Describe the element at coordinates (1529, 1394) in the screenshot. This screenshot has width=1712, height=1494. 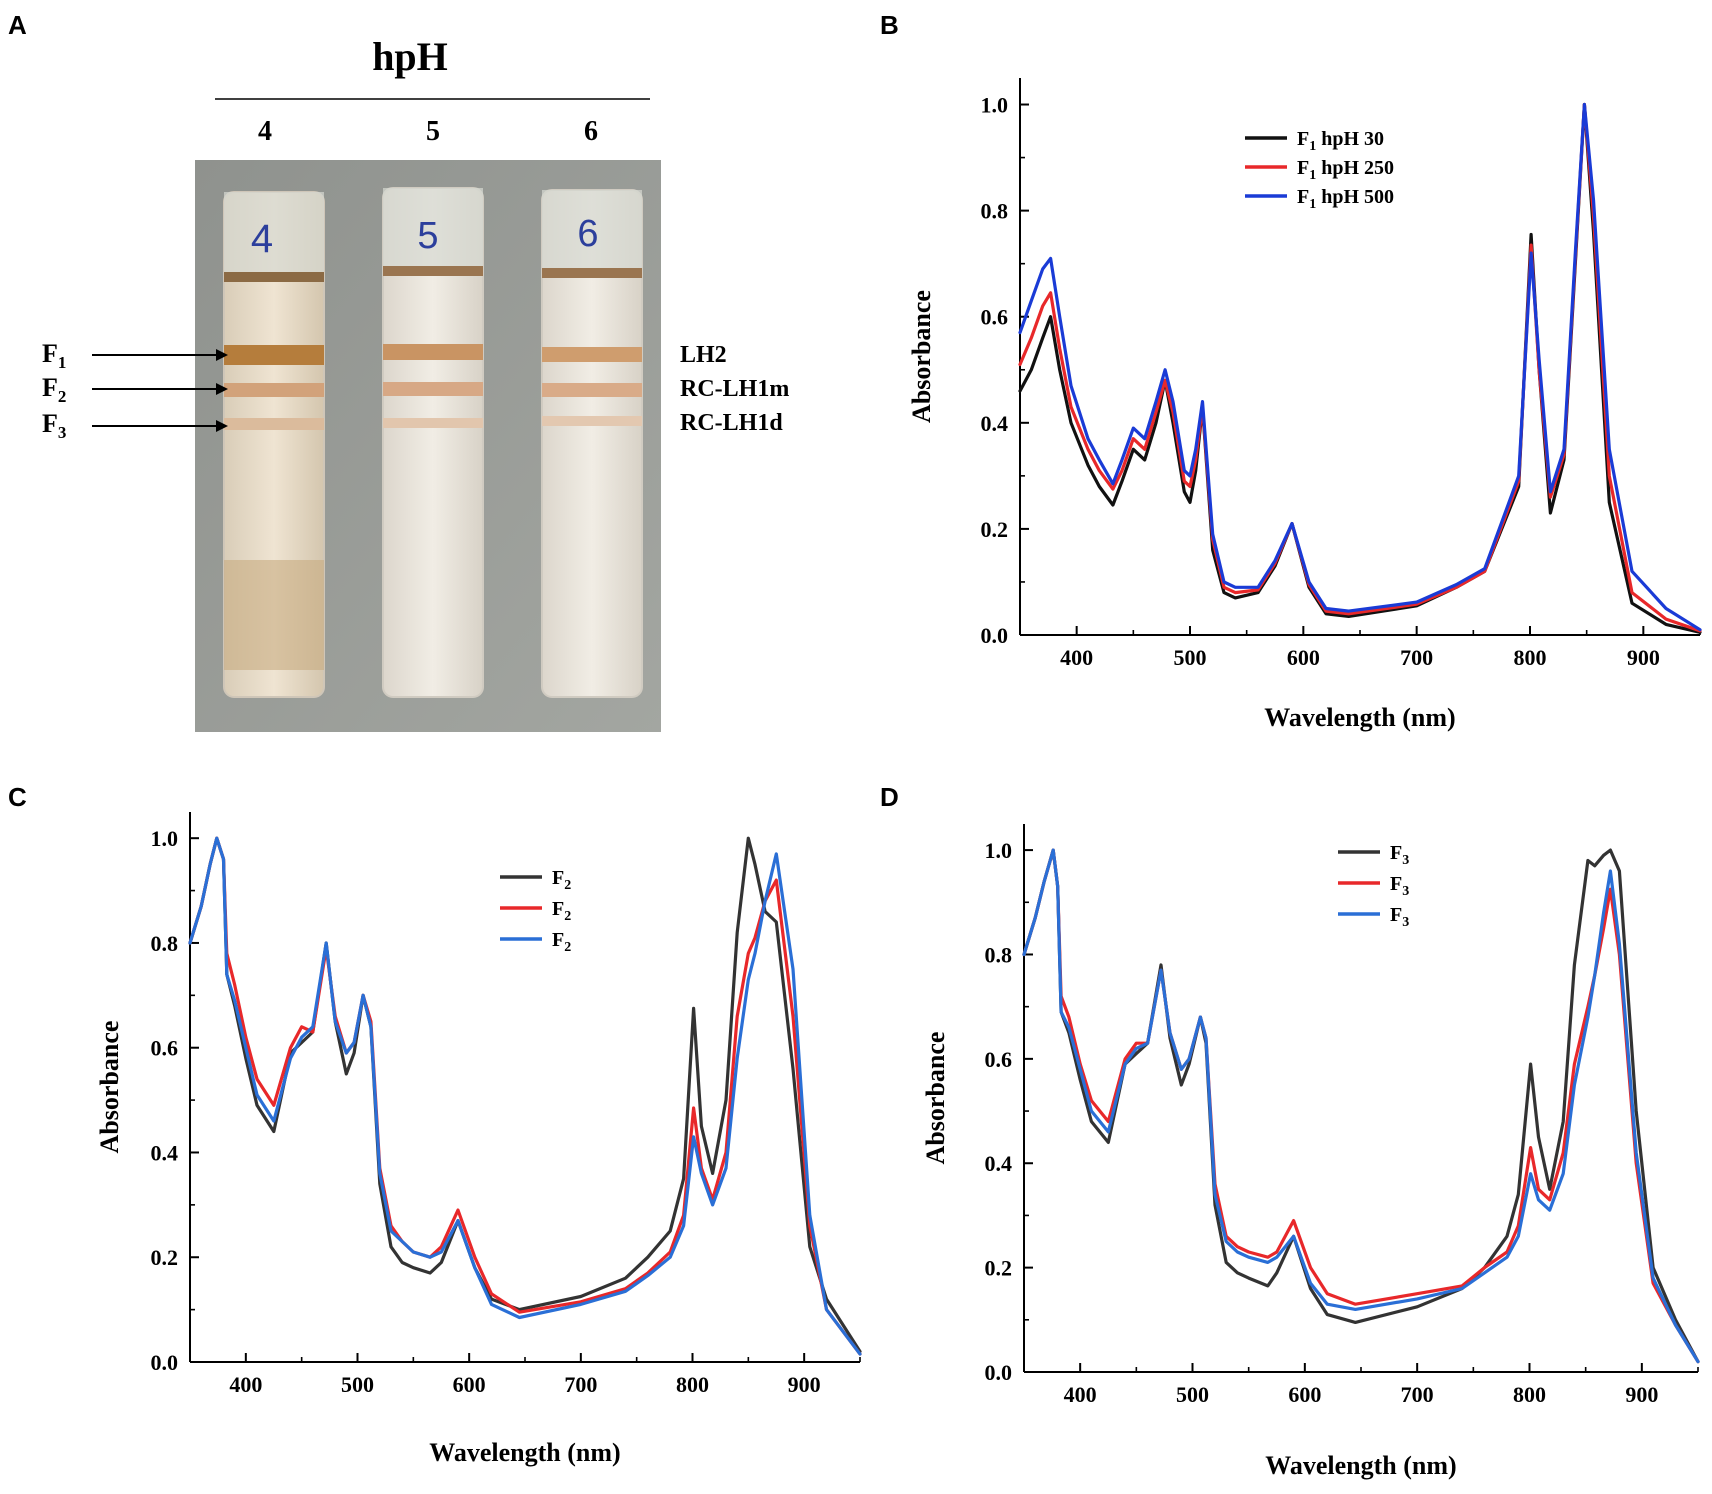
I see `chart-d-xtick-label: 800` at that location.